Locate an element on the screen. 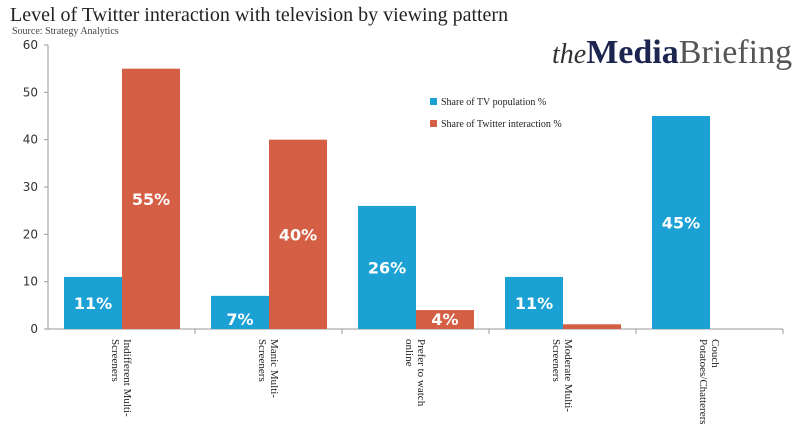 The width and height of the screenshot is (800, 439). x-tick-label: Prefer to watchonline is located at coordinates (415, 373).